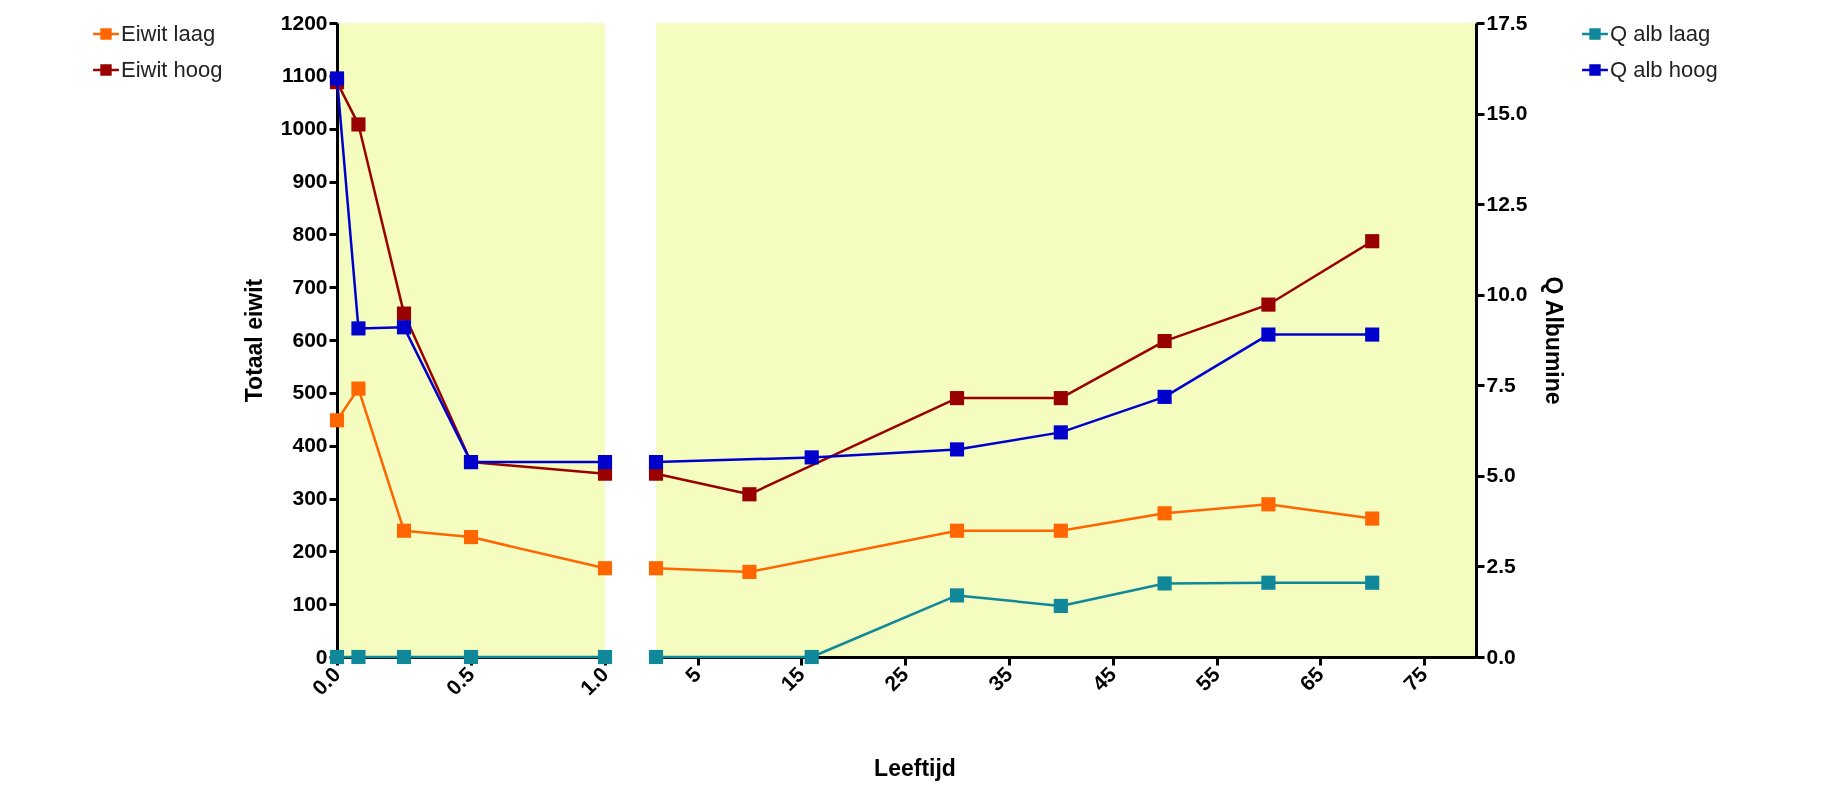 The height and width of the screenshot is (785, 1834). I want to click on x-tick-label: 35, so click(1000, 679).